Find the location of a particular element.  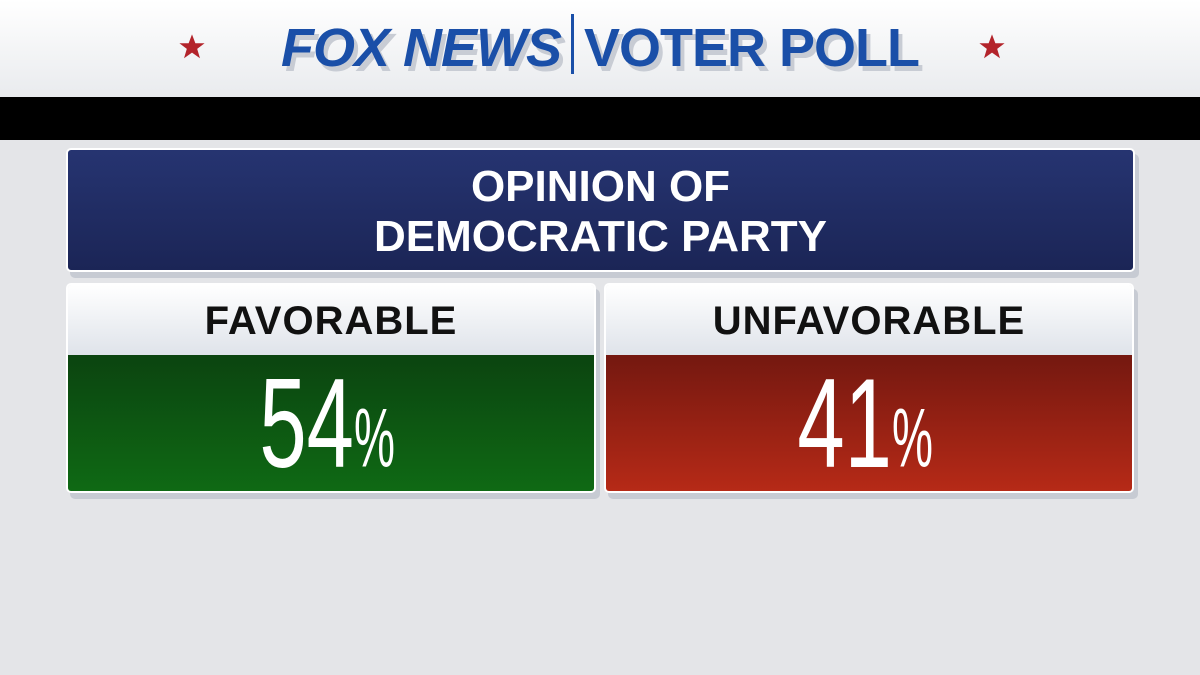

title-line: DEMOCRATIC PARTY is located at coordinates (600, 236).